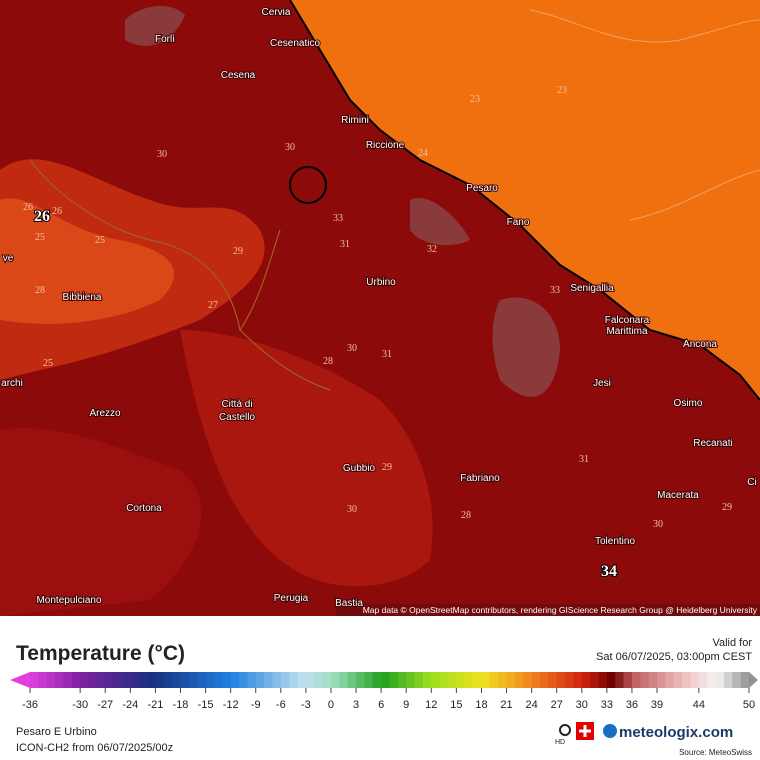 Image resolution: width=760 pixels, height=760 pixels. Describe the element at coordinates (30, 705) in the screenshot. I see `scale-tick-label: -36` at that location.